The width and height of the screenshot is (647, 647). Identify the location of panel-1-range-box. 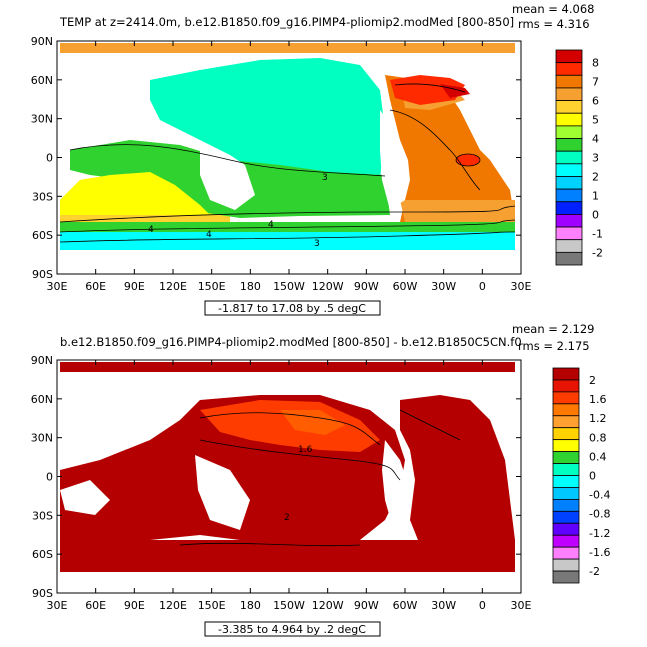
(292, 308).